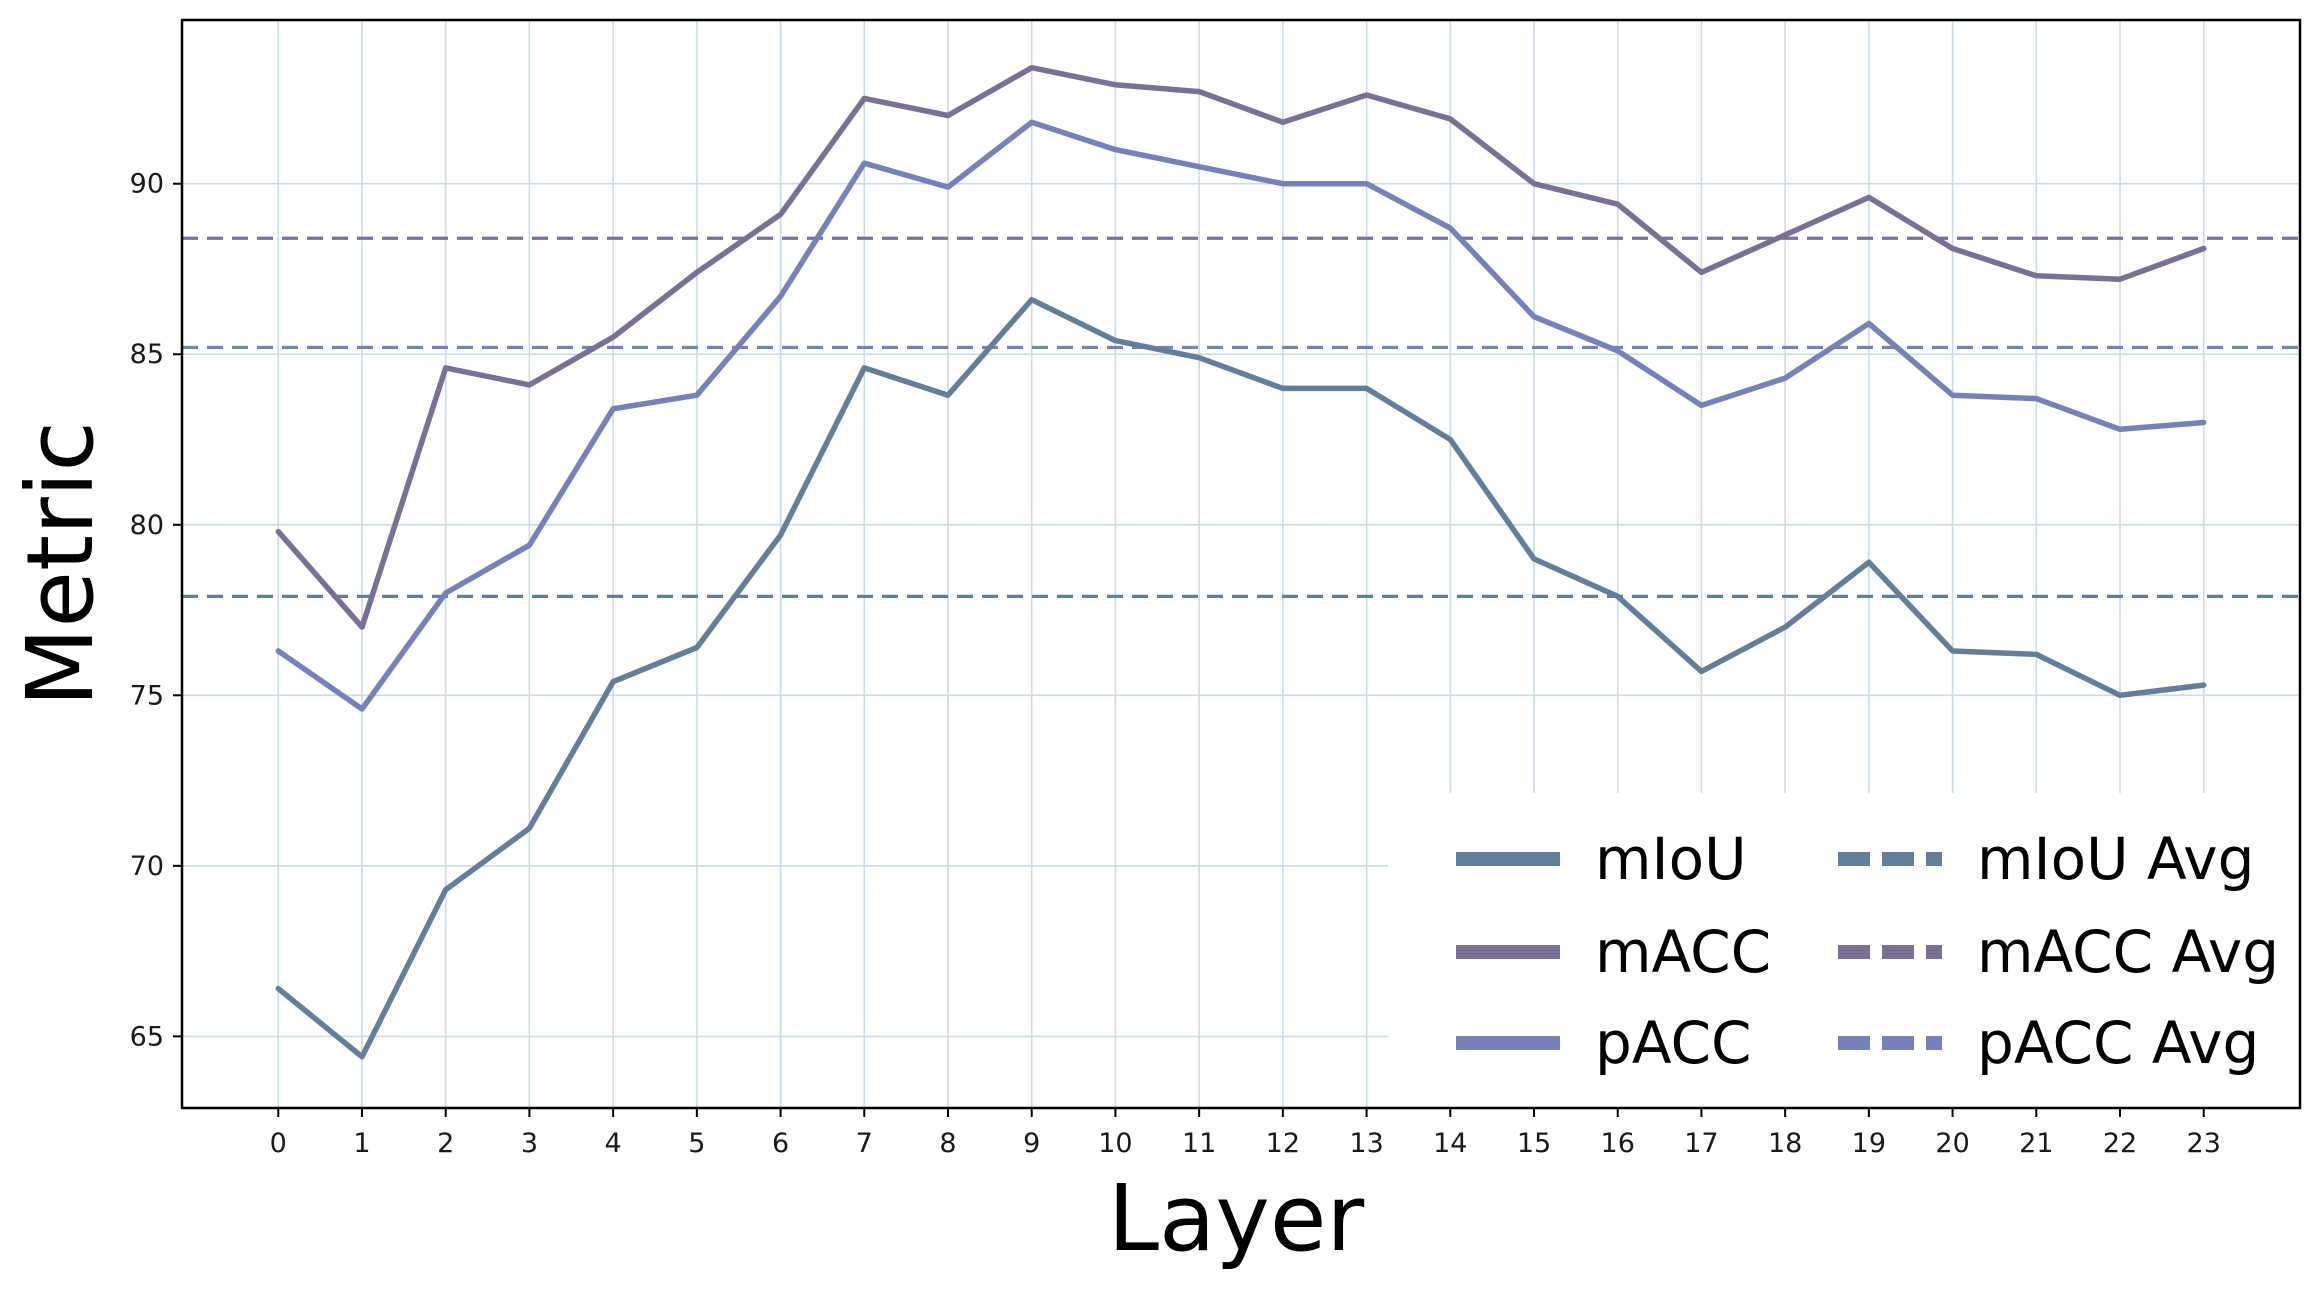 This screenshot has height=1303, width=2312. What do you see at coordinates (1199, 1143) in the screenshot?
I see `x-tick-label: 11` at bounding box center [1199, 1143].